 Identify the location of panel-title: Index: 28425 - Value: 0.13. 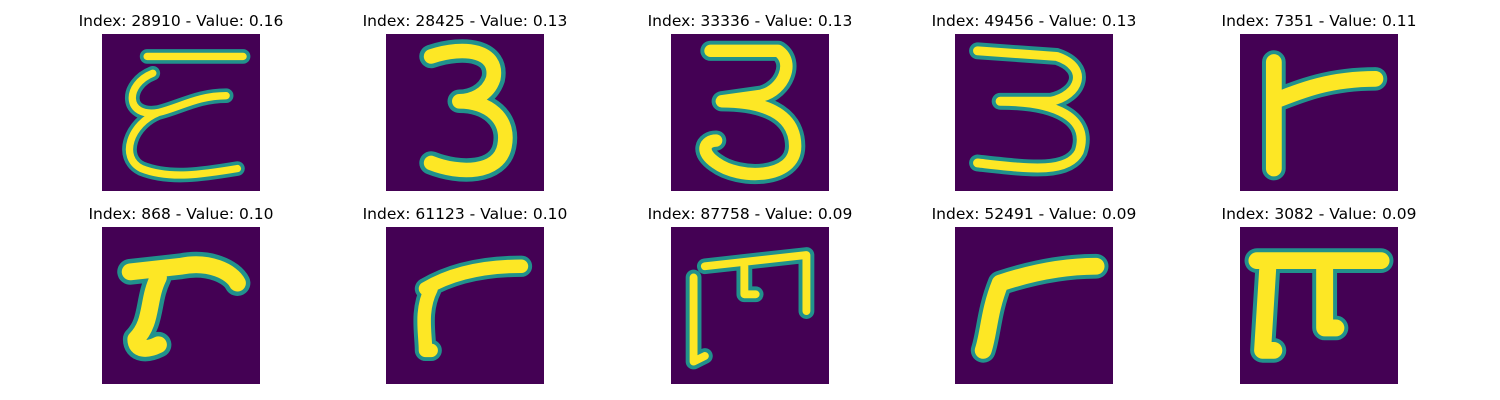
(465, 21).